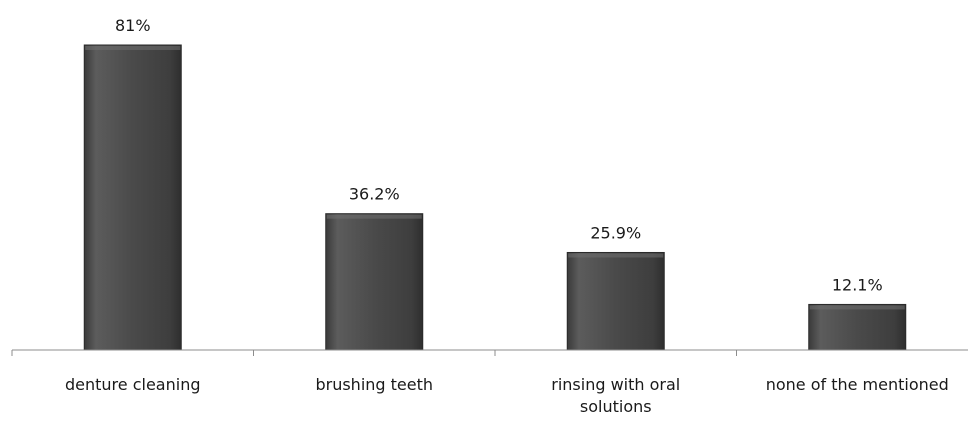 This screenshot has width=968, height=423. Describe the element at coordinates (133, 25) in the screenshot. I see `data-label-1: 81%` at that location.